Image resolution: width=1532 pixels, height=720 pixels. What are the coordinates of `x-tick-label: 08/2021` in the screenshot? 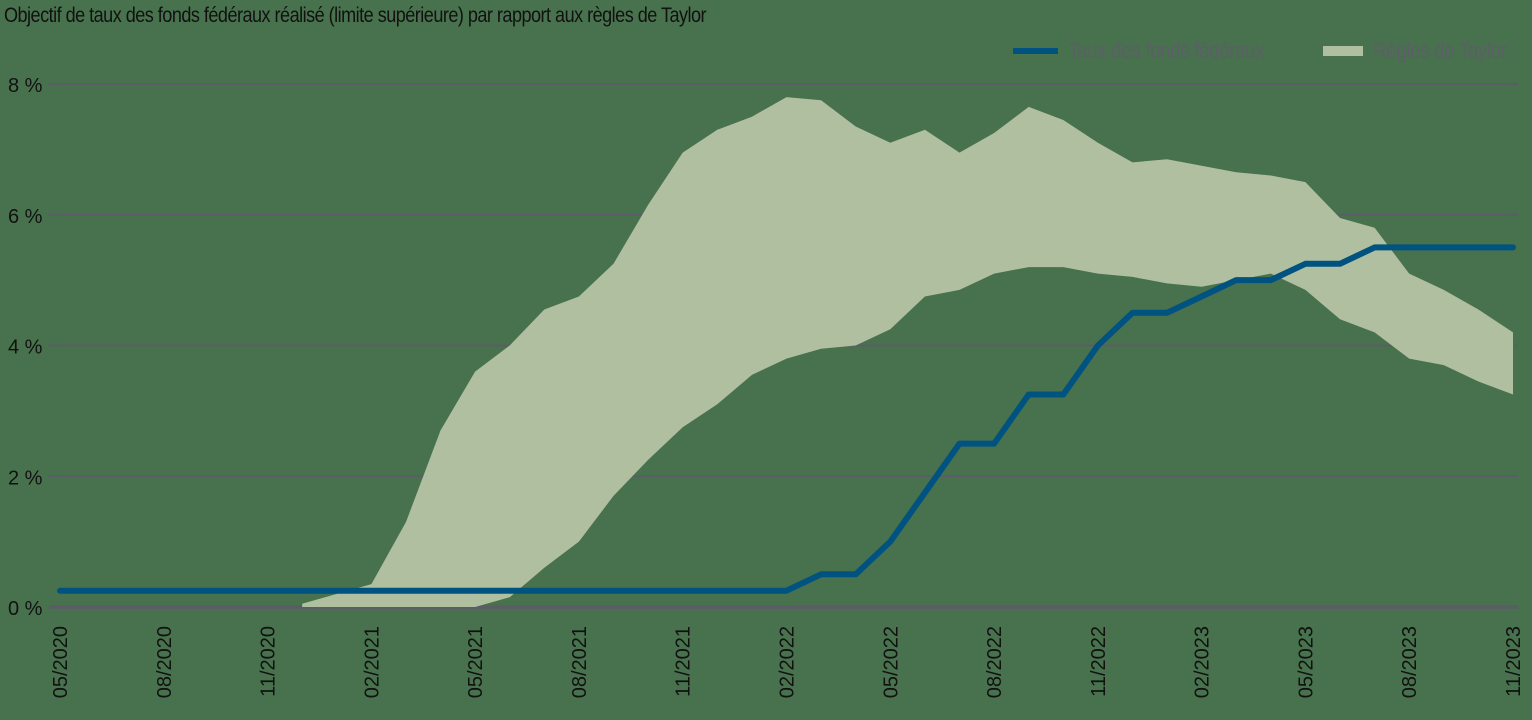 It's located at (580, 662).